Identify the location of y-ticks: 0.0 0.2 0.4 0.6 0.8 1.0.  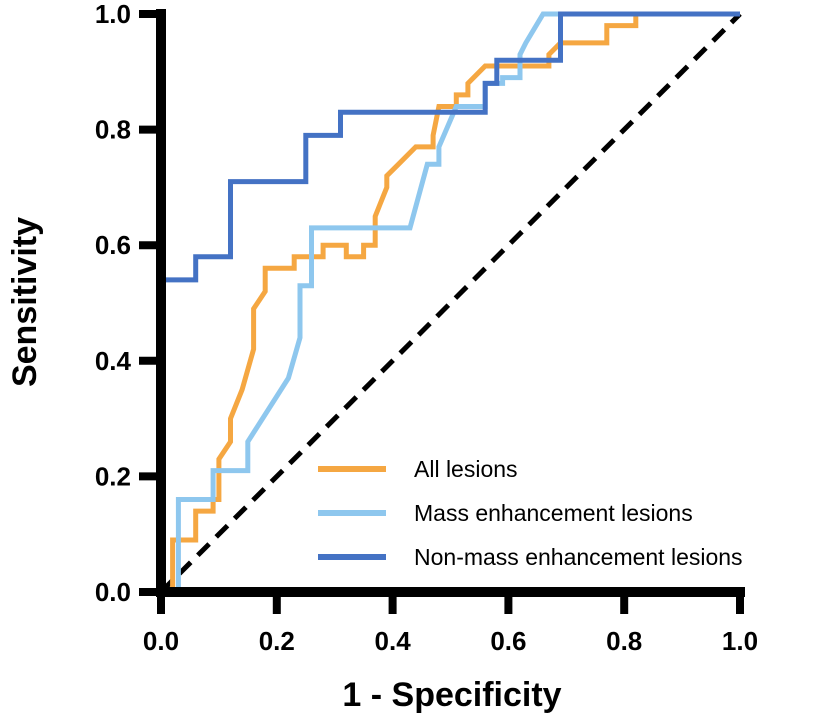
(128, 303).